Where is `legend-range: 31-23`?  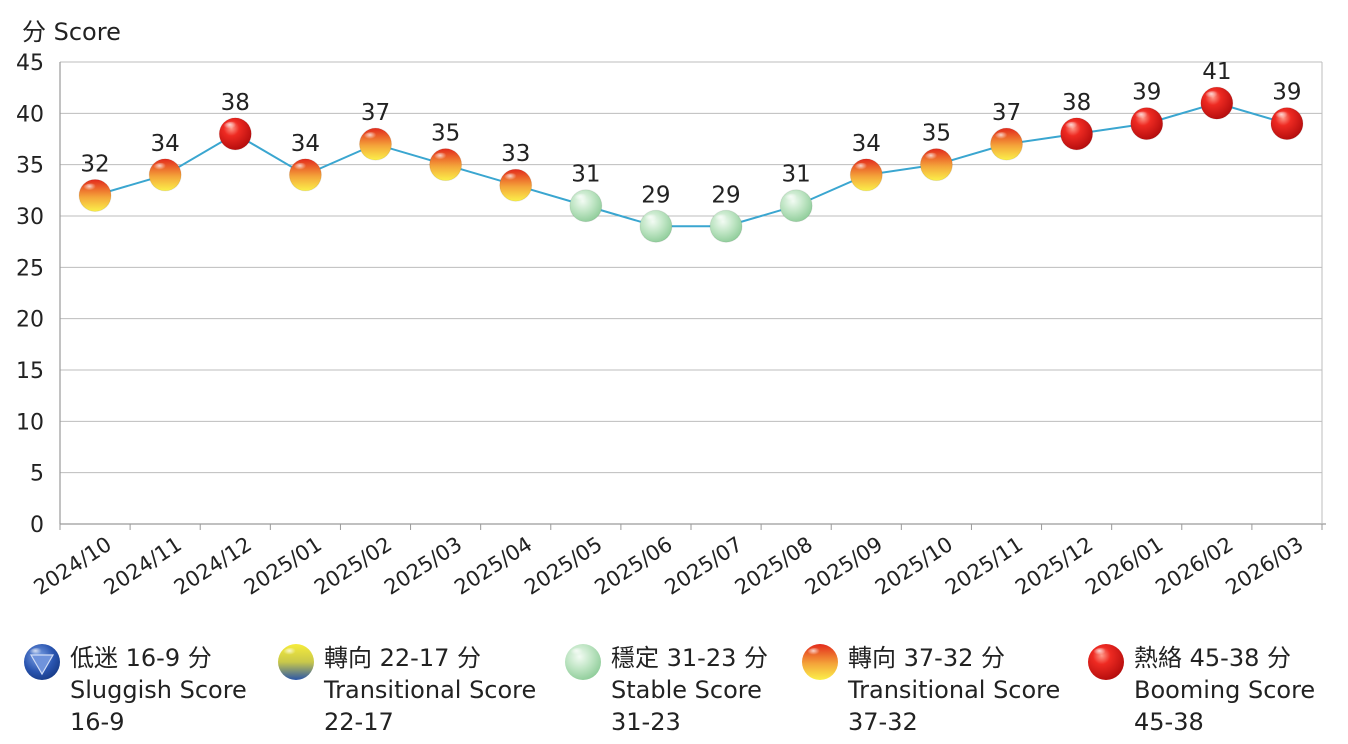
legend-range: 31-23 is located at coordinates (646, 722).